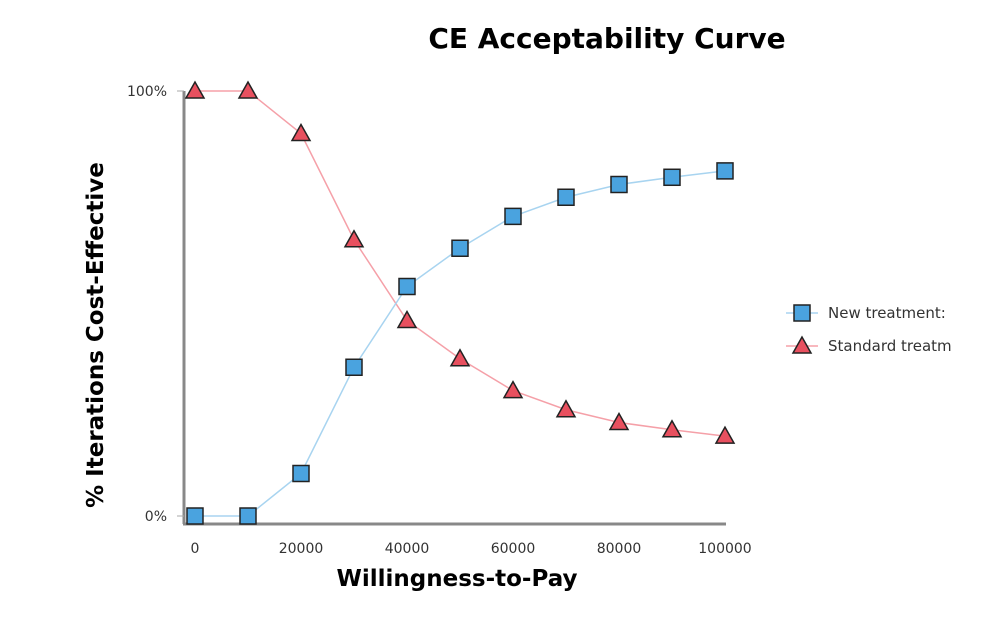 The width and height of the screenshot is (984, 623). Describe the element at coordinates (606, 38) in the screenshot. I see `chart-title: CE Acceptability Curve` at that location.